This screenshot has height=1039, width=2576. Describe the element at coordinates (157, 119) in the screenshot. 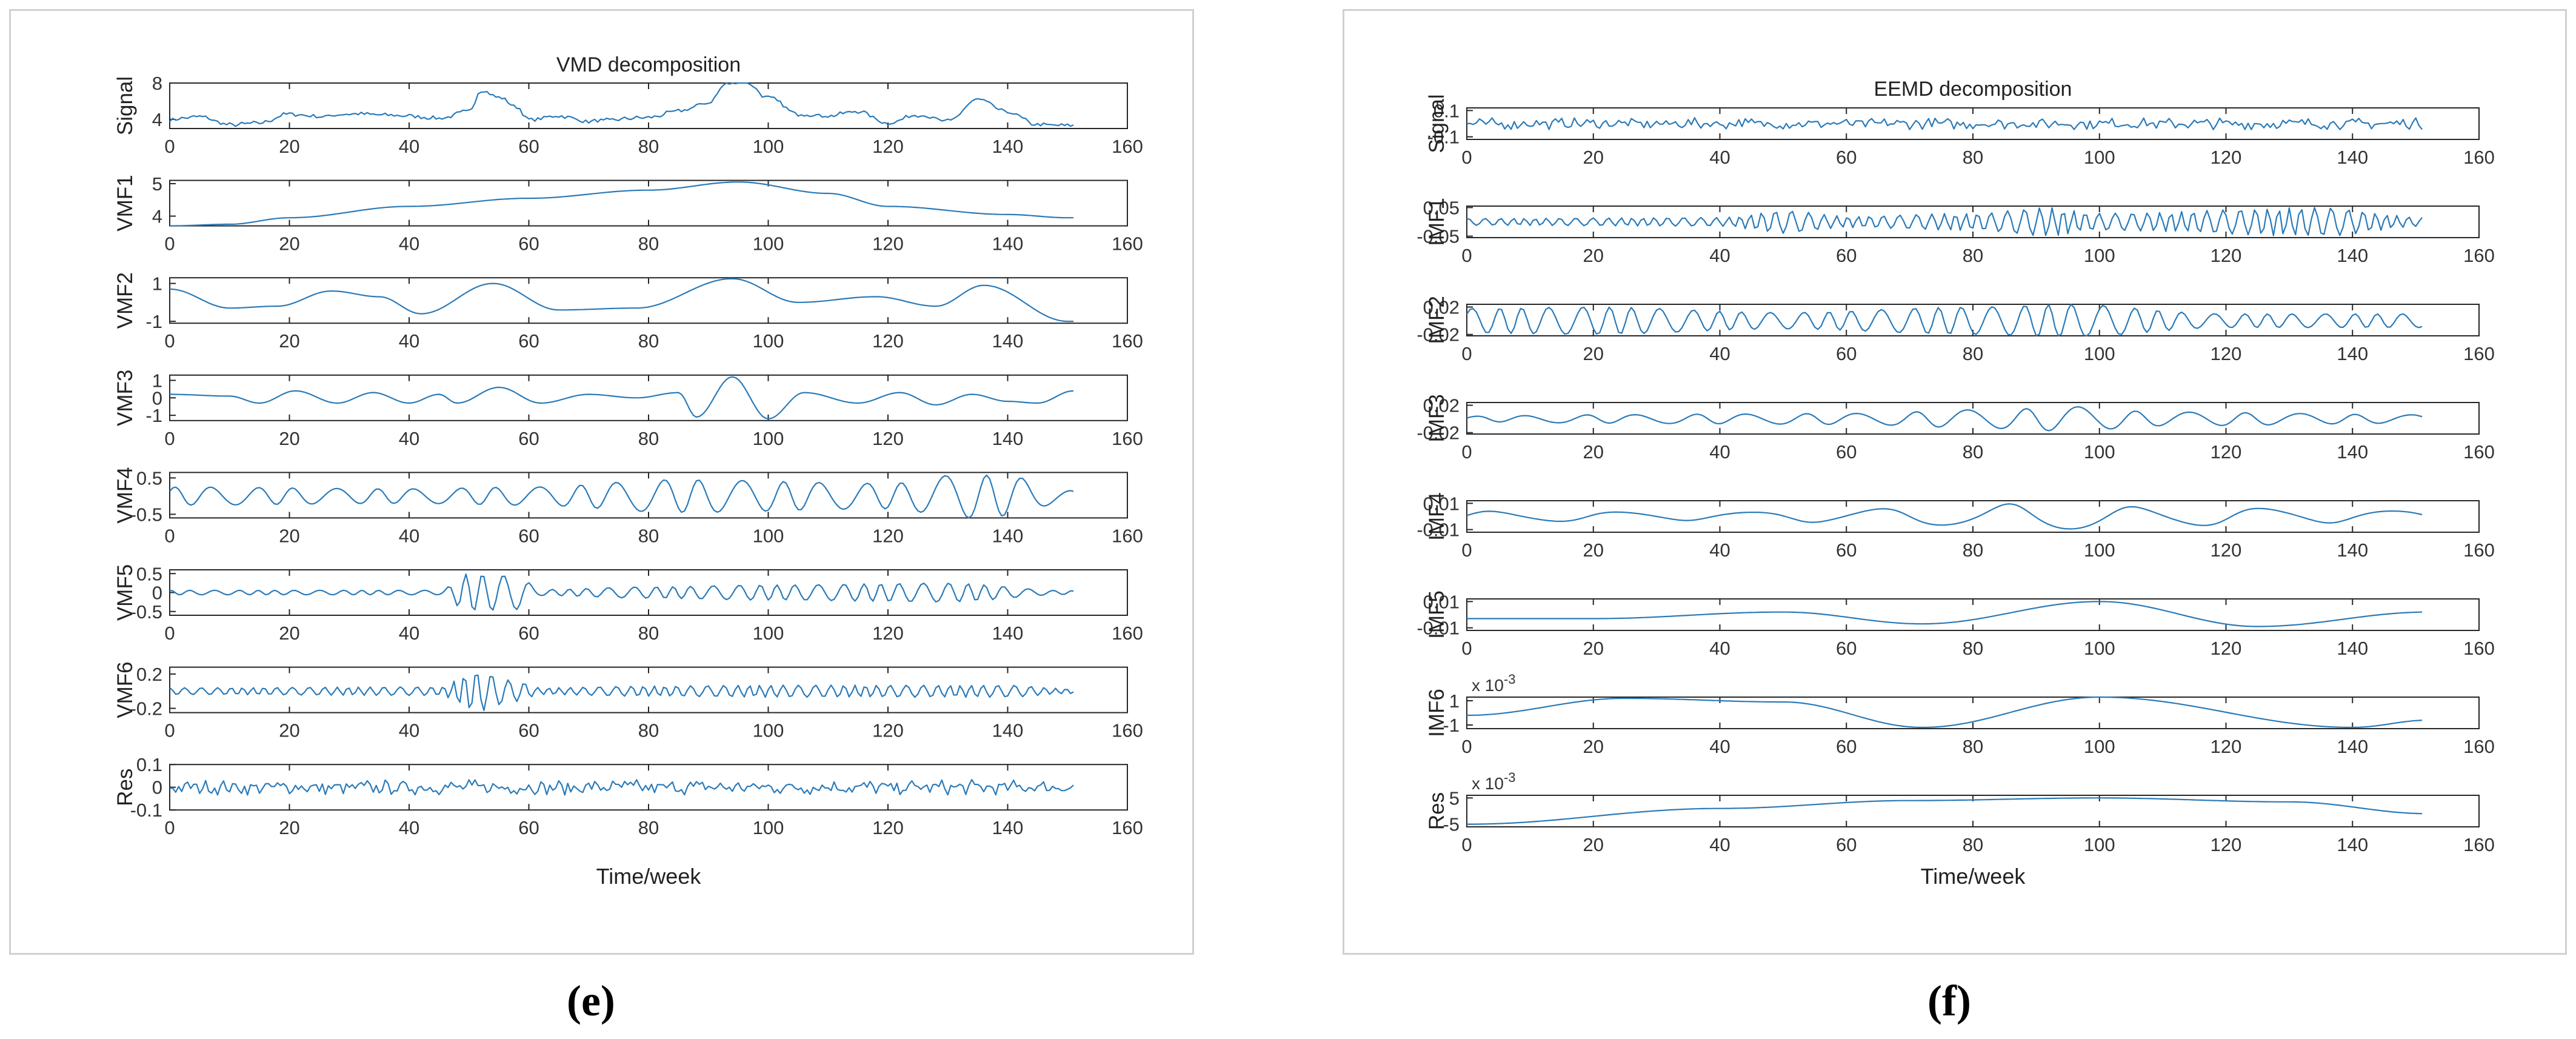

I see `y-tick-label: 4` at that location.